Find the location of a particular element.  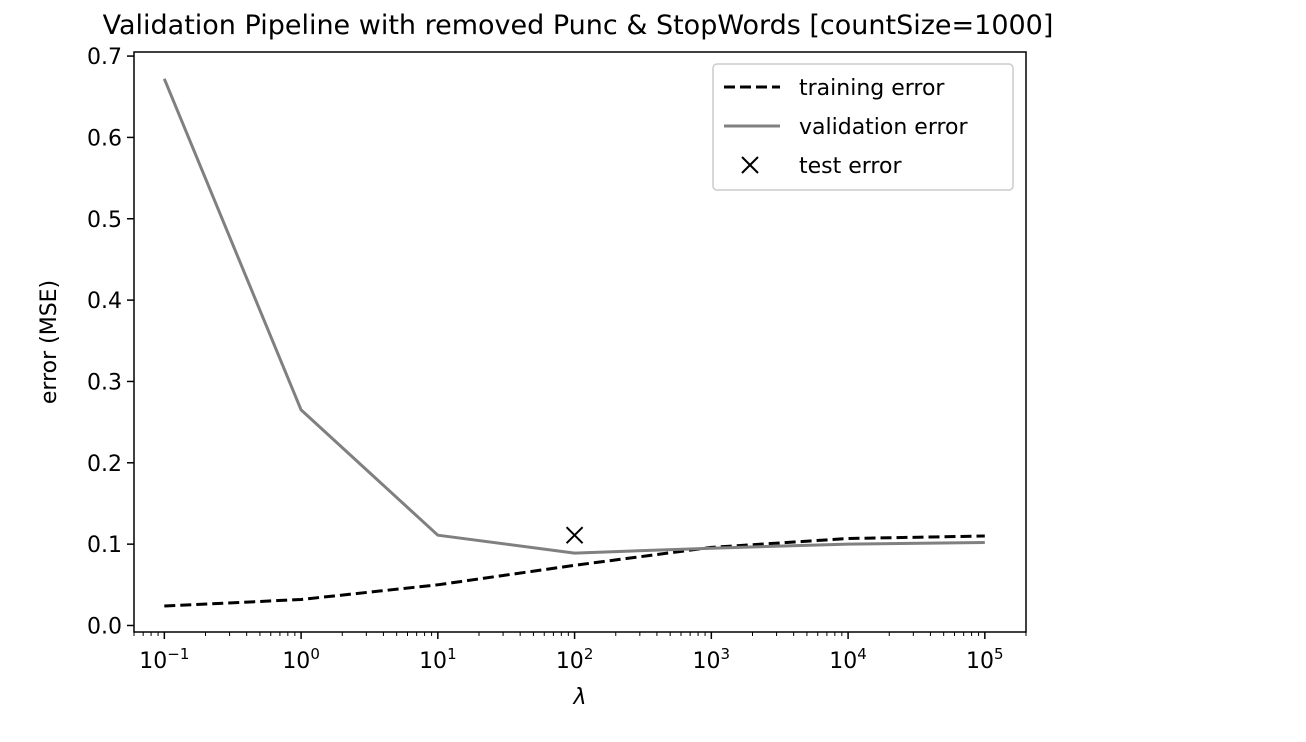

x-axis: 10⁻¹ 10⁰ 10¹ 10² 10³ 10⁴ 10⁵ is located at coordinates (580, 653).